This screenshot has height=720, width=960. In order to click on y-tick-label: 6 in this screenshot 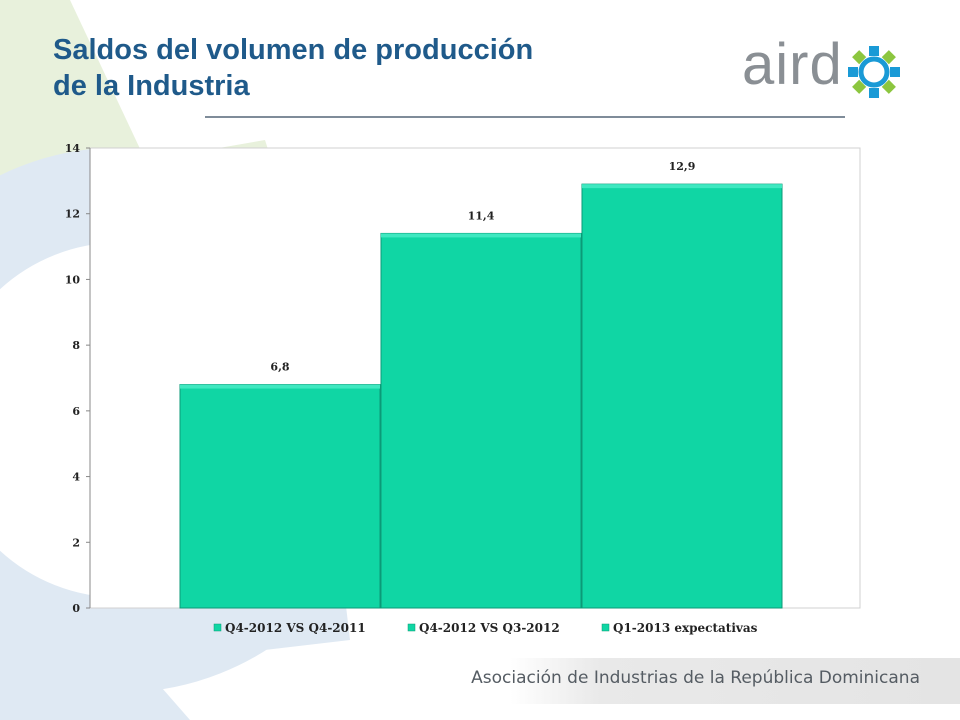, I will do `click(76, 411)`.